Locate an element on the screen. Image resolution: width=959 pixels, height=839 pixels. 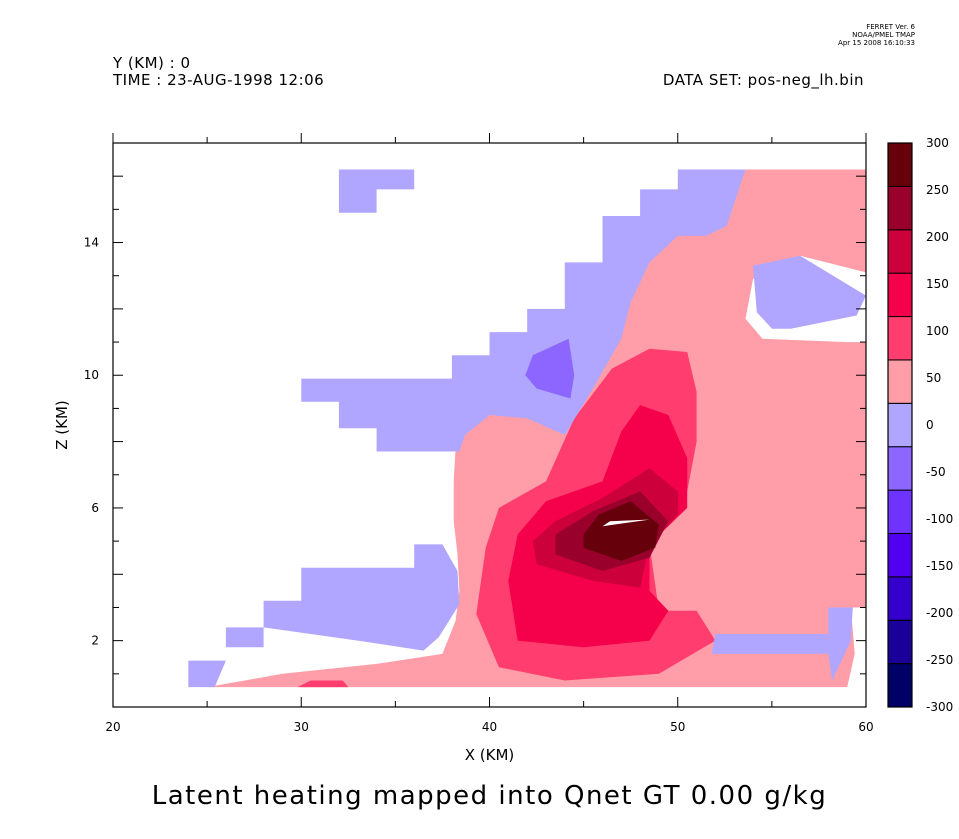
y-tick-label: 10 is located at coordinates (91, 375).